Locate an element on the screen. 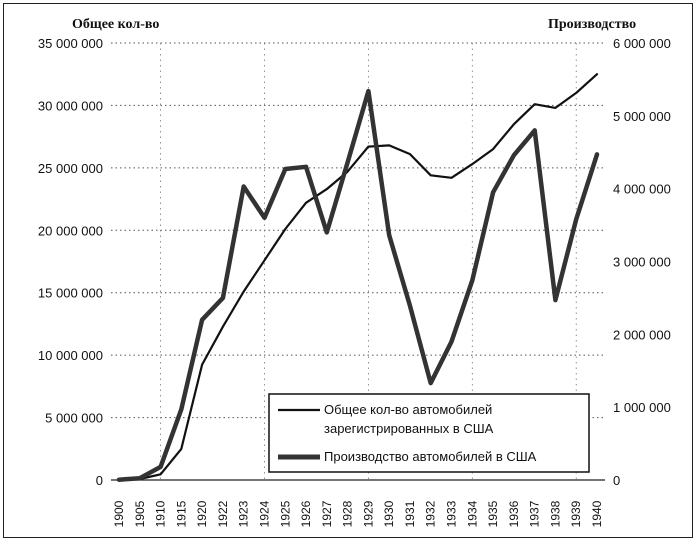 The width and height of the screenshot is (700, 543). x-tick-label: 1936 is located at coordinates (514, 513).